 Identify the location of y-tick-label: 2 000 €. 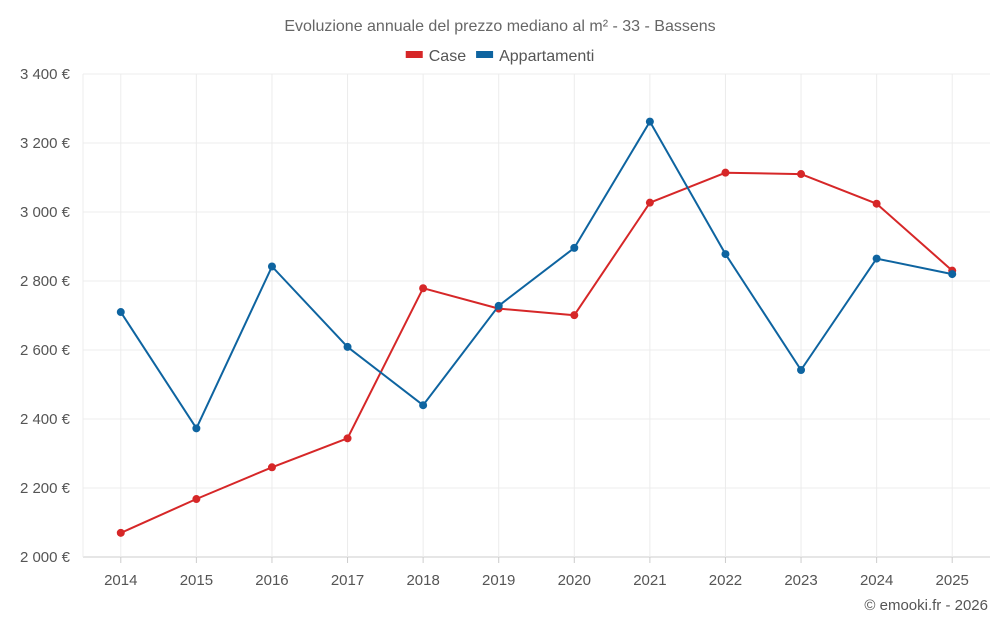
(45, 557).